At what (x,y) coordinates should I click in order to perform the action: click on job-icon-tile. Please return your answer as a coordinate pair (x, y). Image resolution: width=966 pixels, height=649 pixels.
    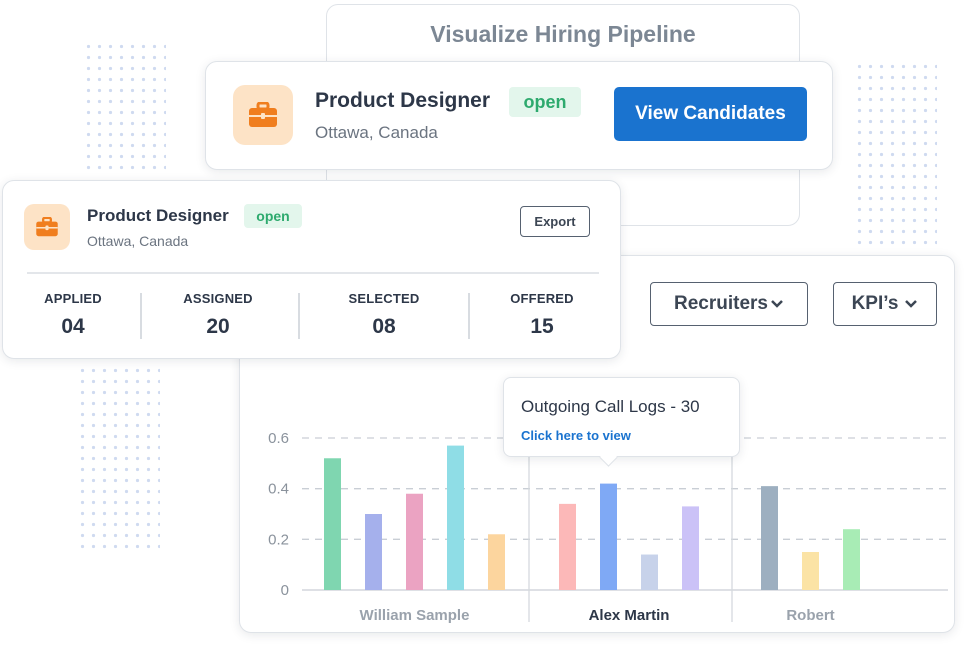
    Looking at the image, I should click on (263, 115).